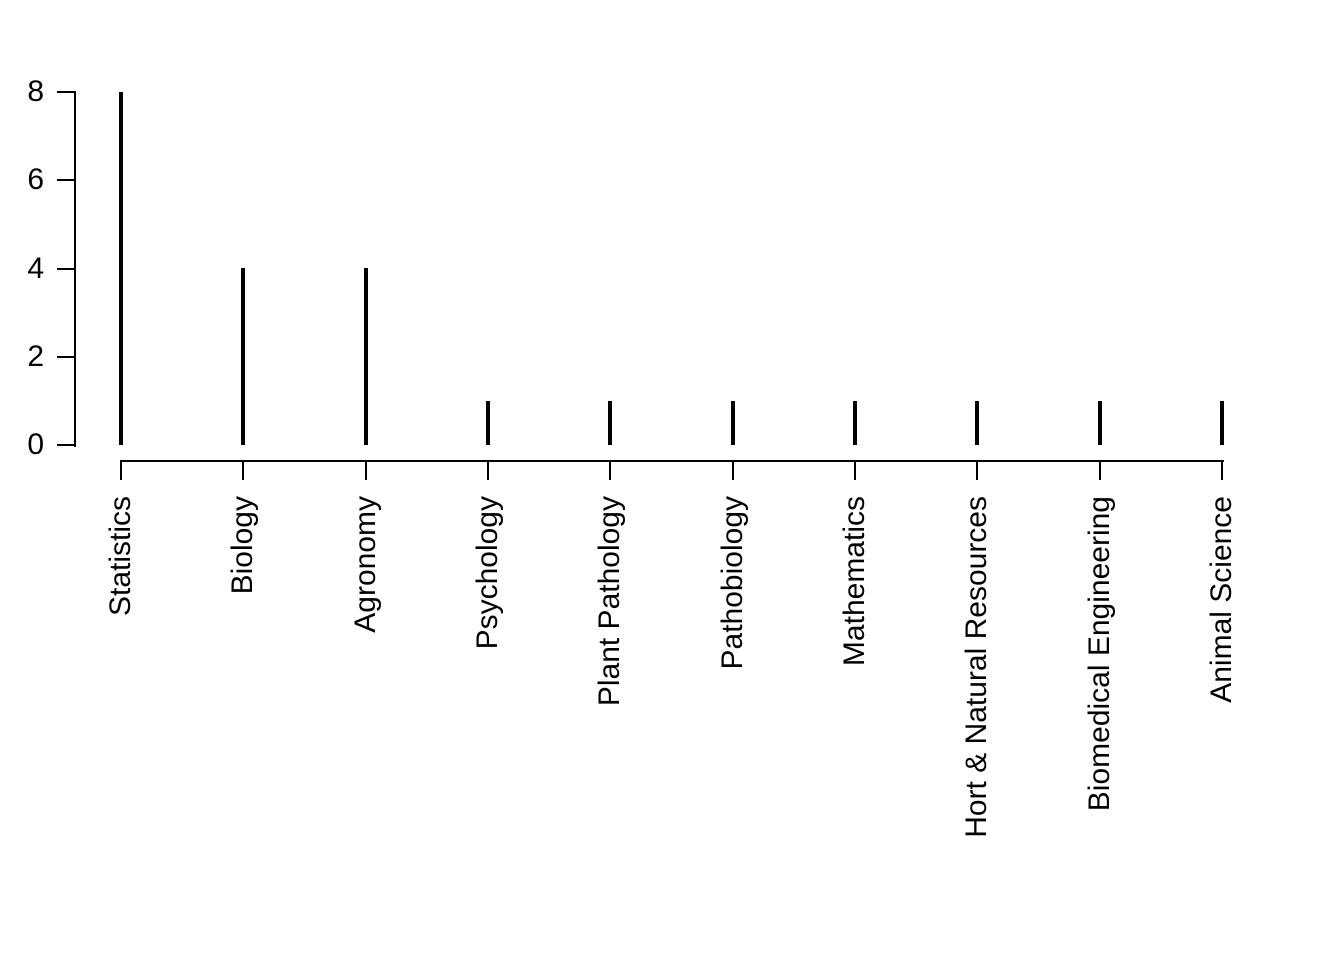 This screenshot has height=960, width=1344. What do you see at coordinates (609, 601) in the screenshot?
I see `x-category-label: Plant Pathology` at bounding box center [609, 601].